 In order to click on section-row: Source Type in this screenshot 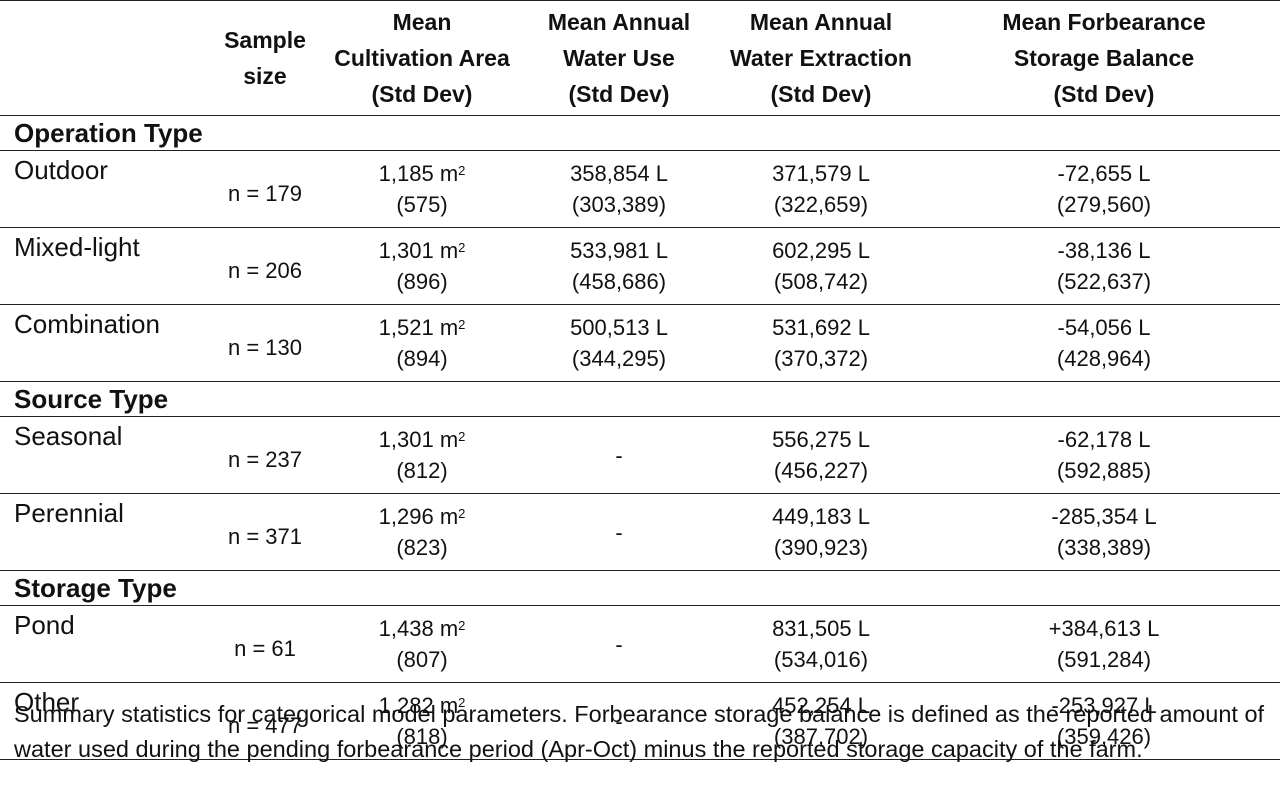, I will do `click(640, 399)`.